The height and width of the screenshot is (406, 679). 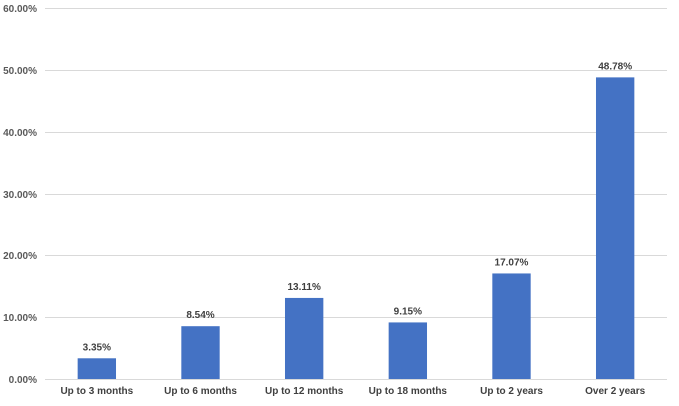 What do you see at coordinates (20, 318) in the screenshot?
I see `y-tick-label-1: 10.00%` at bounding box center [20, 318].